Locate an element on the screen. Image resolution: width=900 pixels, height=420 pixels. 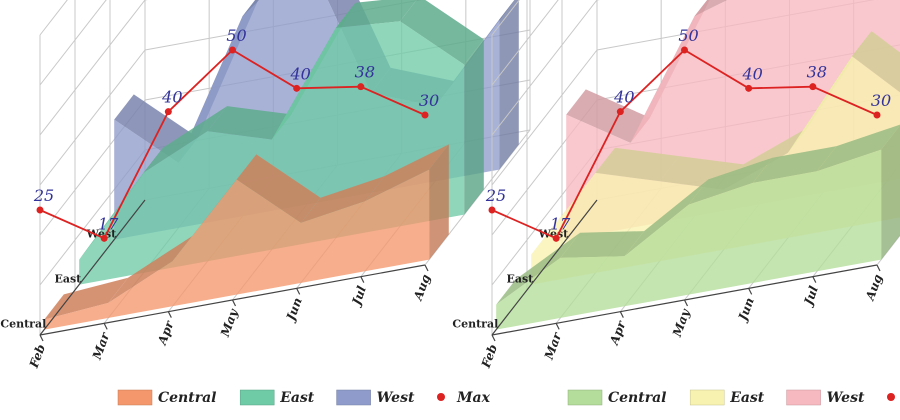
legend-swatch-max is located at coordinates (891, 397).